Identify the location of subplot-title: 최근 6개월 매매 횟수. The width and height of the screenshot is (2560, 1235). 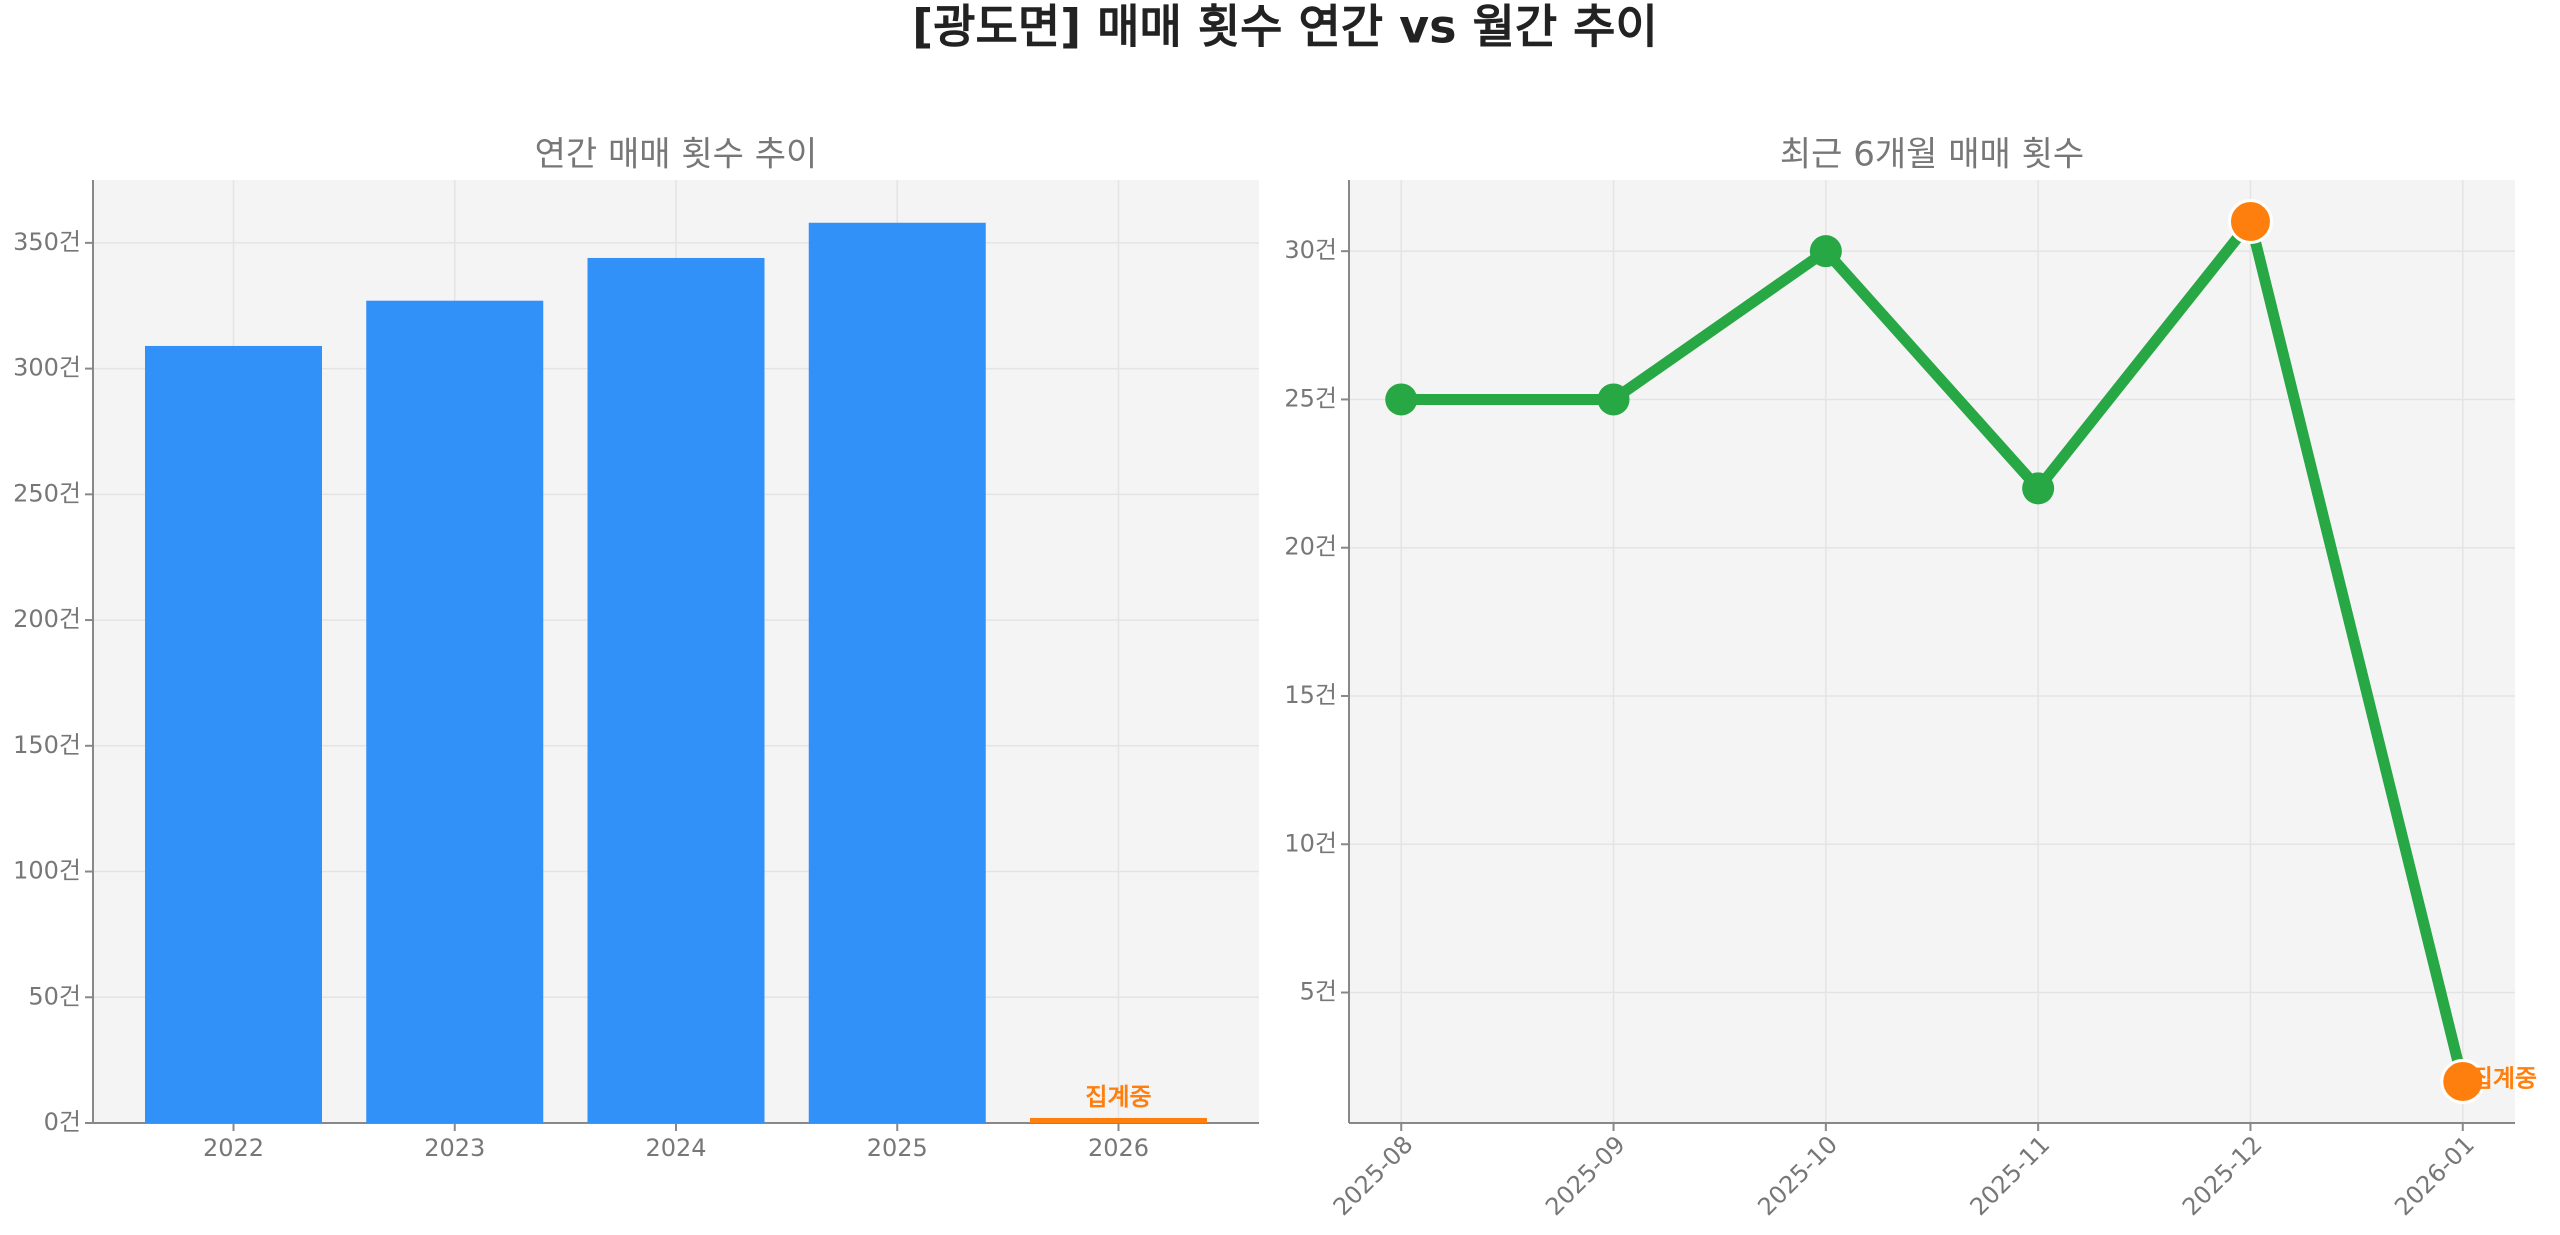
(1932, 155).